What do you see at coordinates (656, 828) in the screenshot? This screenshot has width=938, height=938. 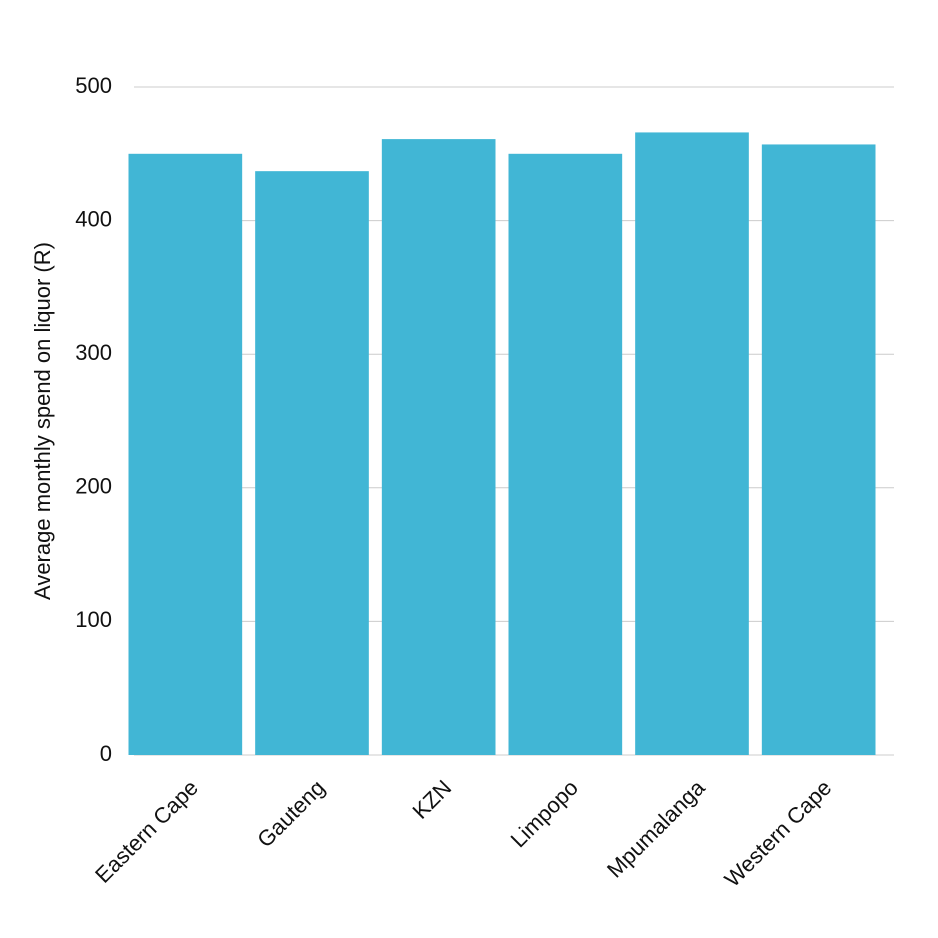 I see `x-tick-label: Mpumalanga` at bounding box center [656, 828].